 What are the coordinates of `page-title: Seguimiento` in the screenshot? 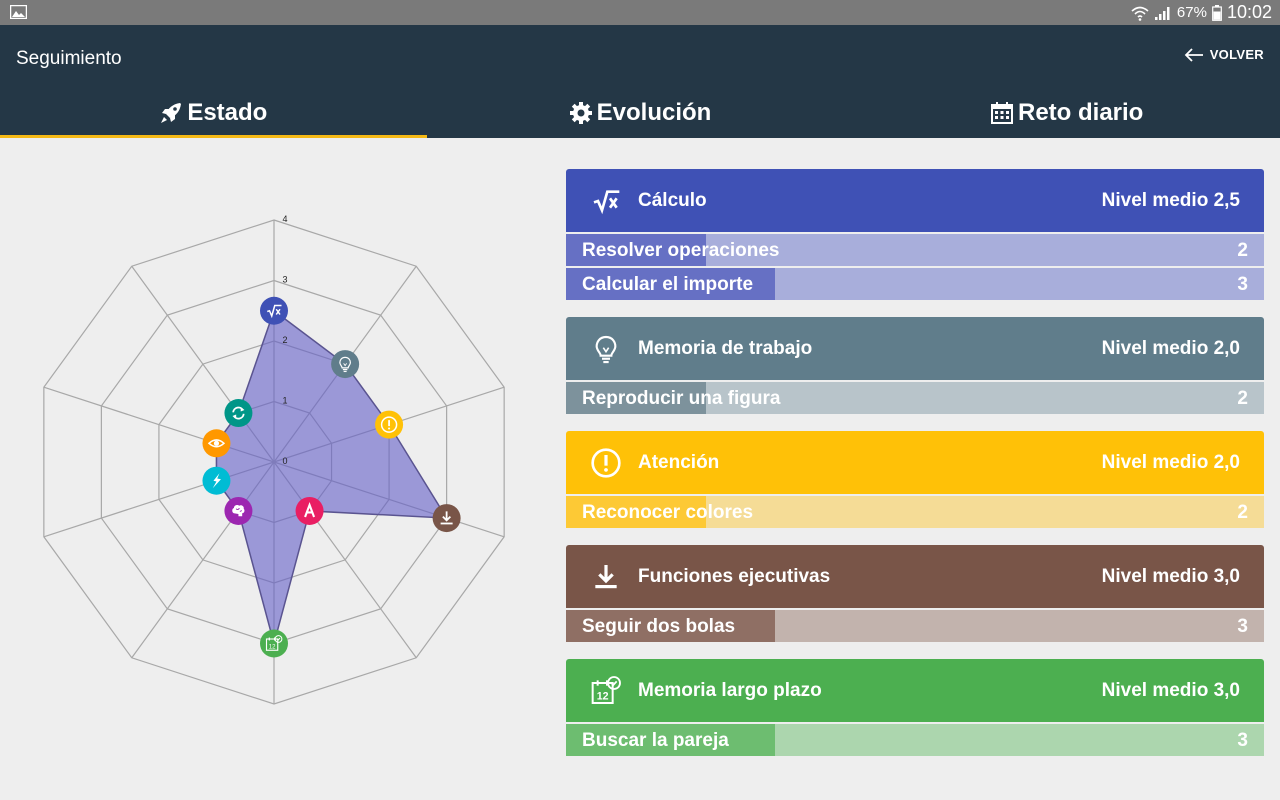 It's located at (69, 58).